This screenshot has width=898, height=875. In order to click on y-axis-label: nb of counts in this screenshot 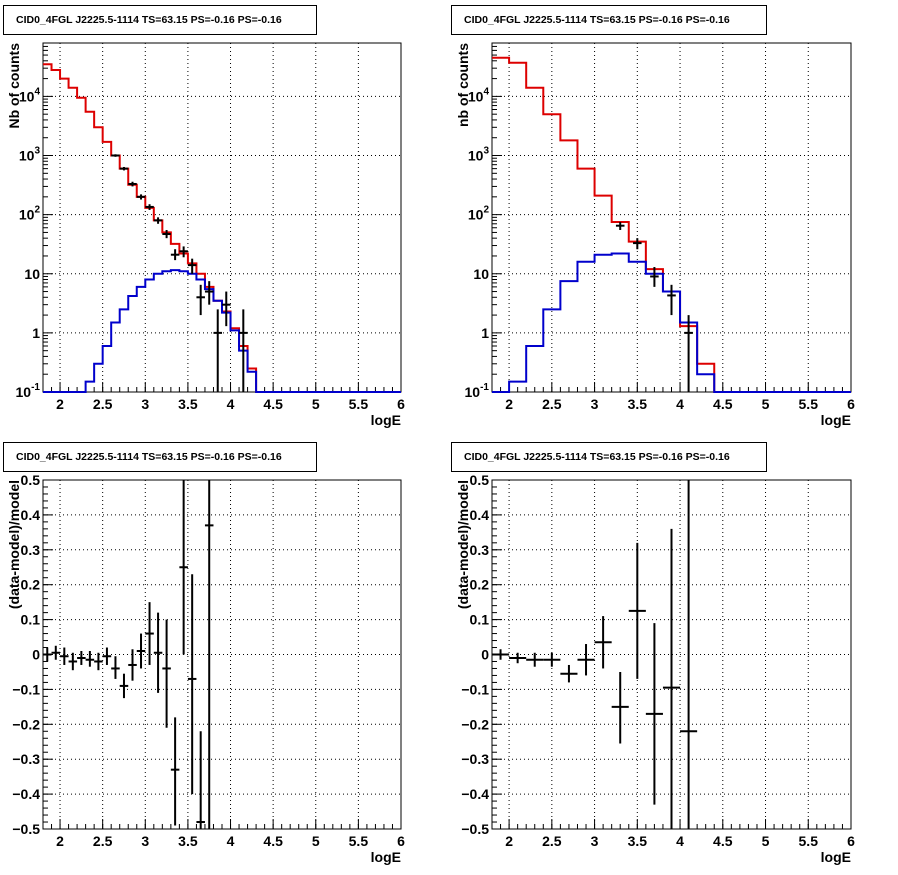, I will do `click(463, 85)`.